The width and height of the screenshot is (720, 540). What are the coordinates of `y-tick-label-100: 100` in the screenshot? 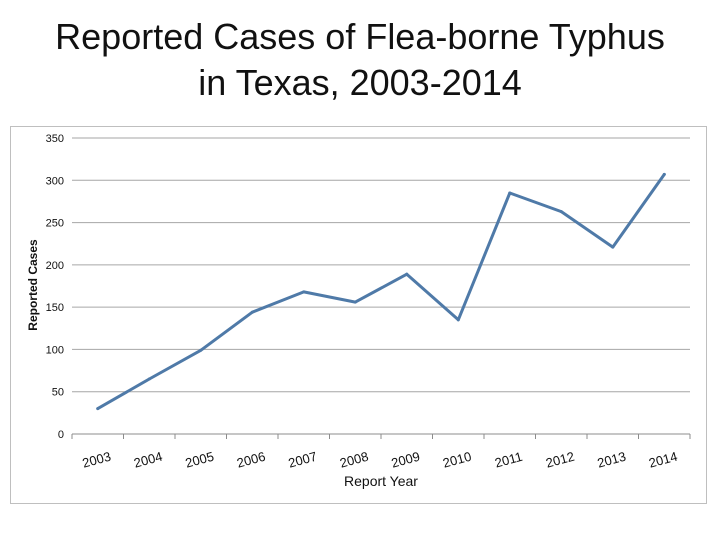 It's located at (55, 350).